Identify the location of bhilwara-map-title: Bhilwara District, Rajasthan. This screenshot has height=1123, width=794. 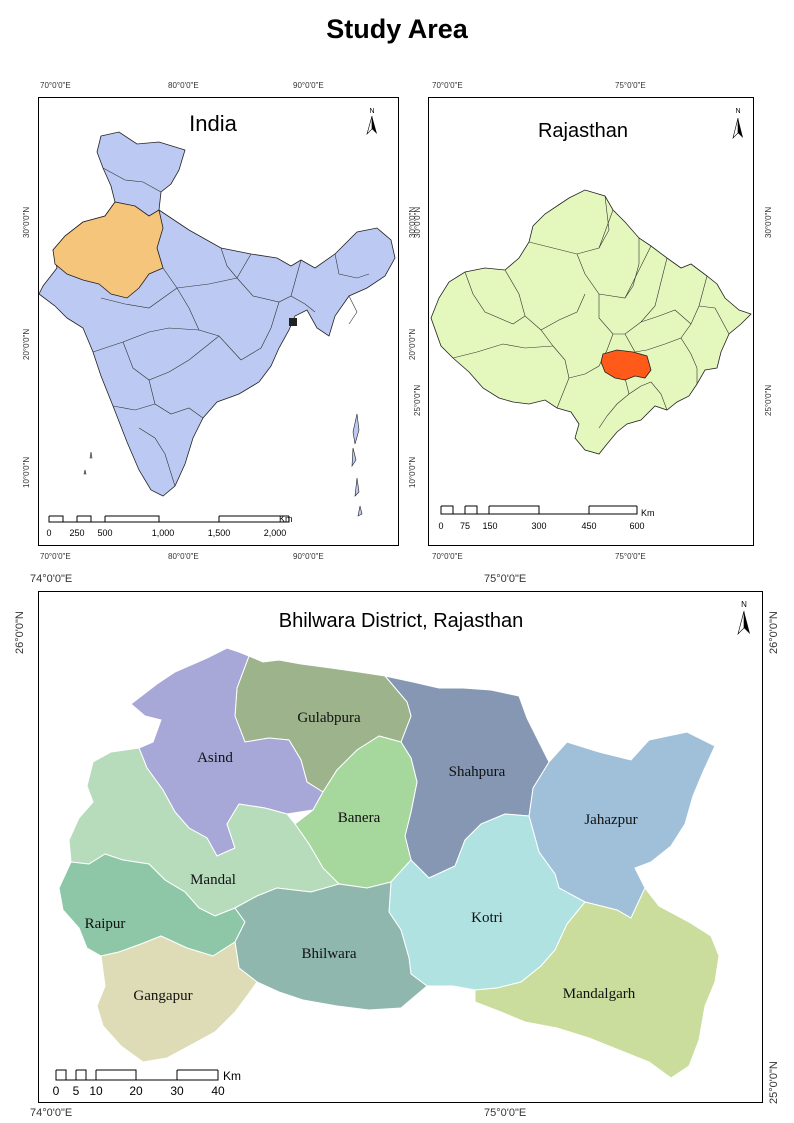
(401, 621).